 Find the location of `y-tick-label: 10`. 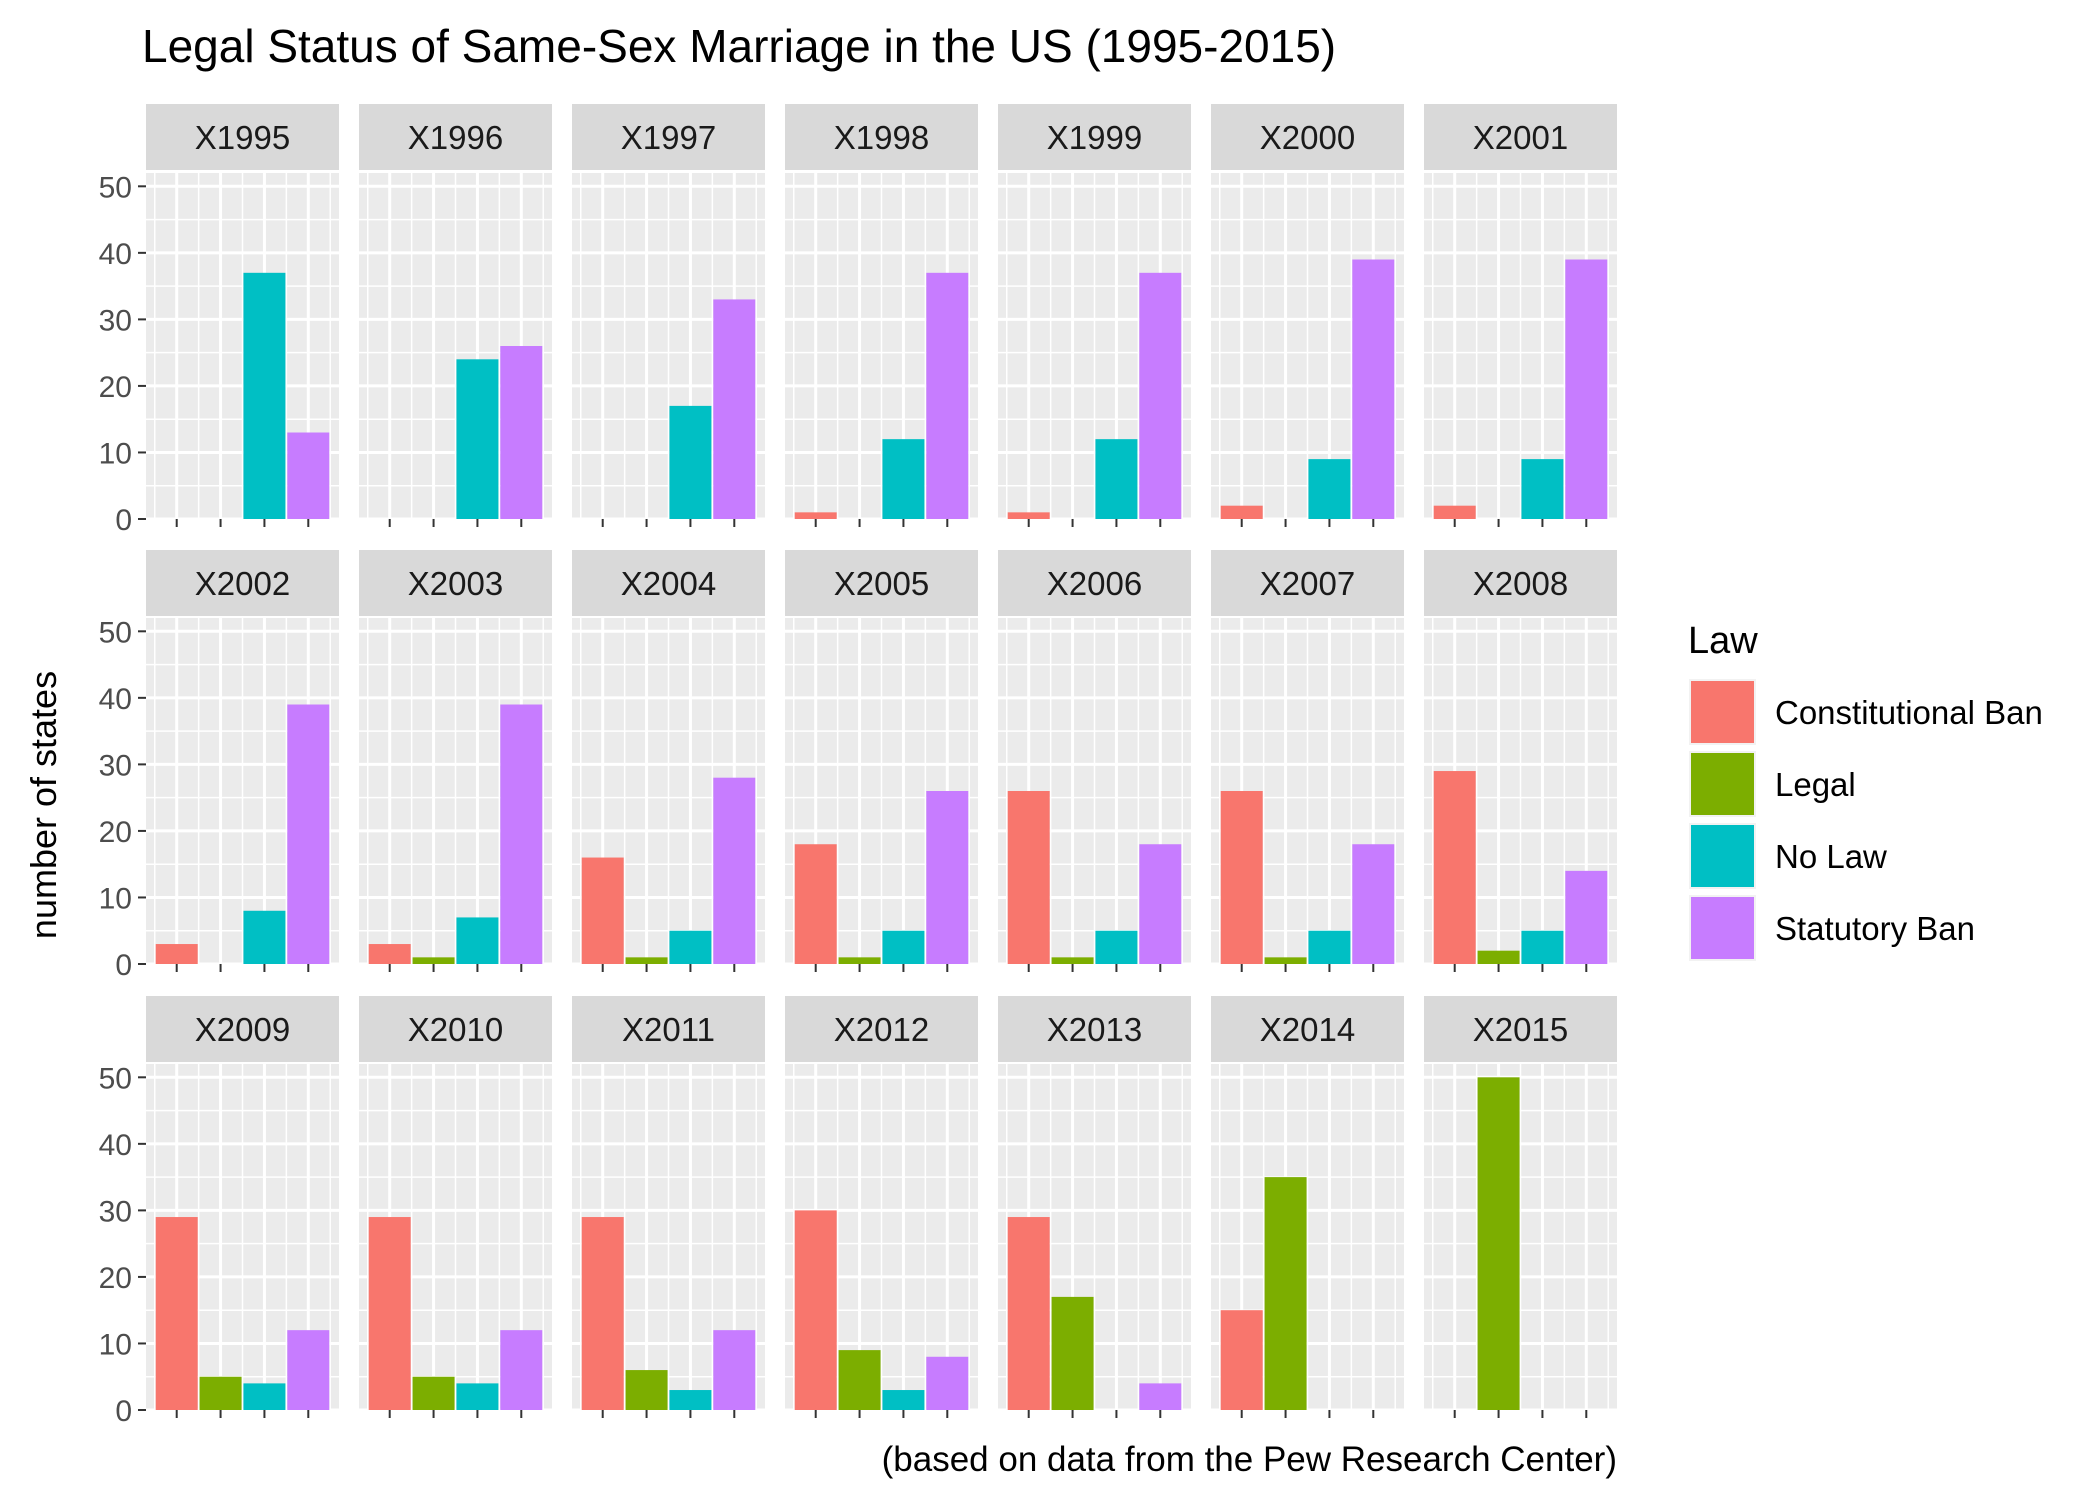

y-tick-label: 10 is located at coordinates (115, 453).